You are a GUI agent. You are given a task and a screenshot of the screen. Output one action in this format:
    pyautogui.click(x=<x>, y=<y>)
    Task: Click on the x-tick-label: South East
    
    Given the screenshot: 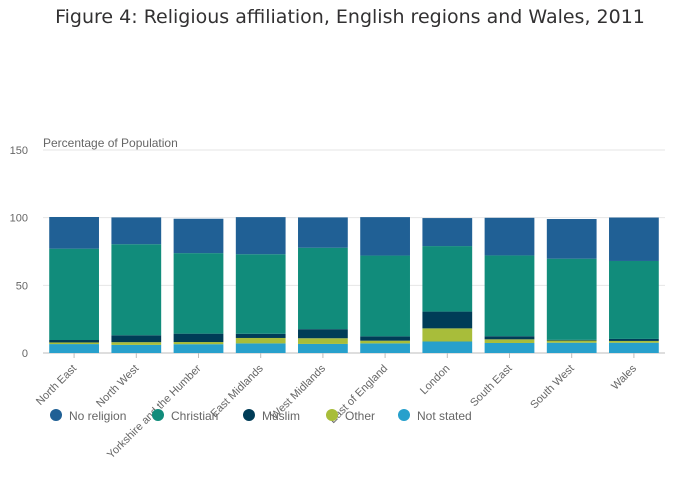 What is the action you would take?
    pyautogui.click(x=491, y=386)
    